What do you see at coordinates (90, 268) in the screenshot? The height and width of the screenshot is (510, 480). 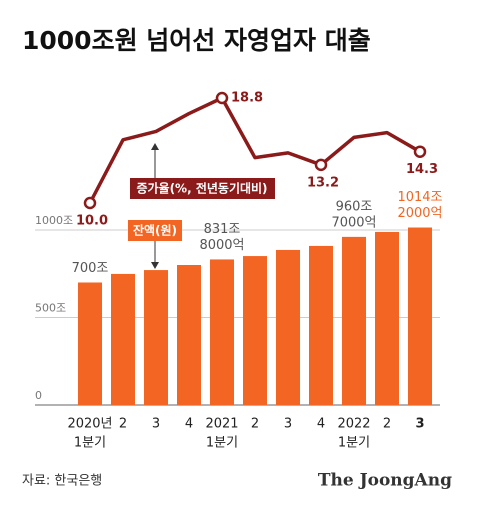 I see `bar-value-label: 700조` at bounding box center [90, 268].